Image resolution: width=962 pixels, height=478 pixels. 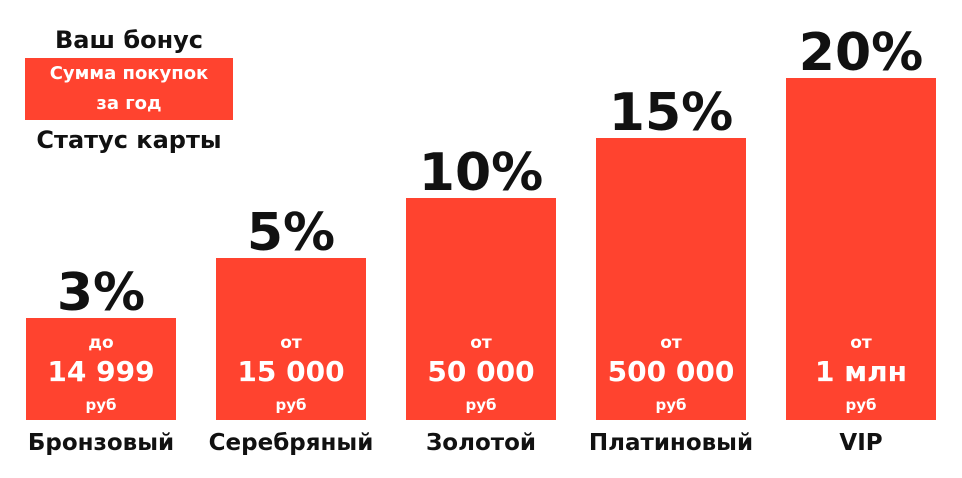 I want to click on threshold-prefix-2: от, so click(x=291, y=343).